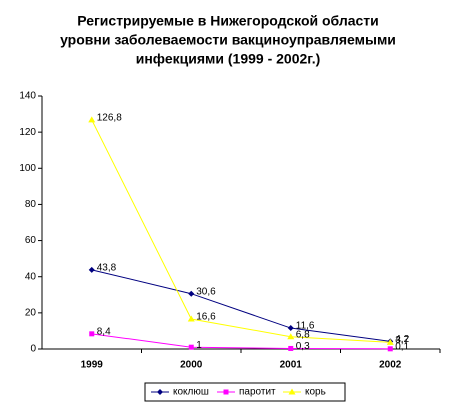 The width and height of the screenshot is (461, 413). I want to click on x-tick-label: 2000, so click(191, 365).